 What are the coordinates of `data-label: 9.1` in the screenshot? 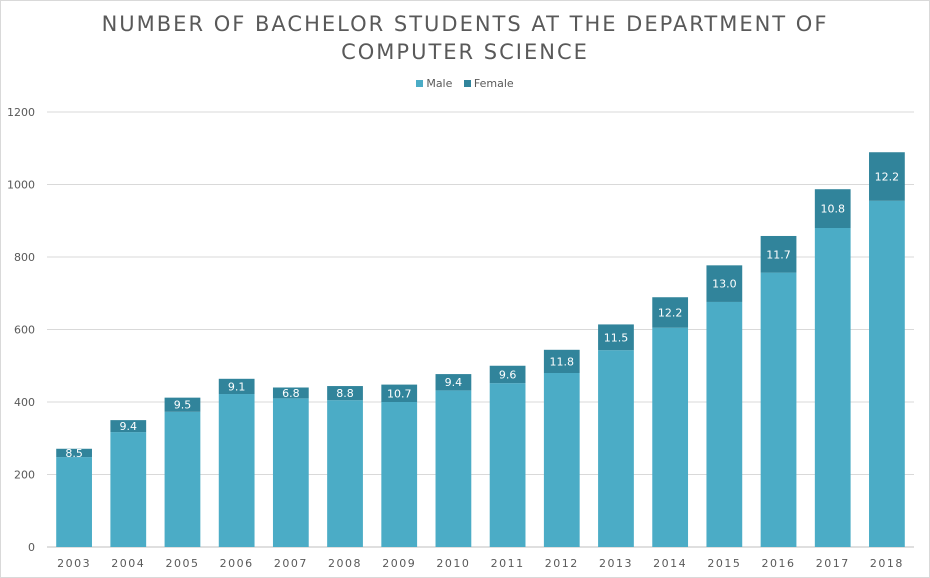 It's located at (237, 386).